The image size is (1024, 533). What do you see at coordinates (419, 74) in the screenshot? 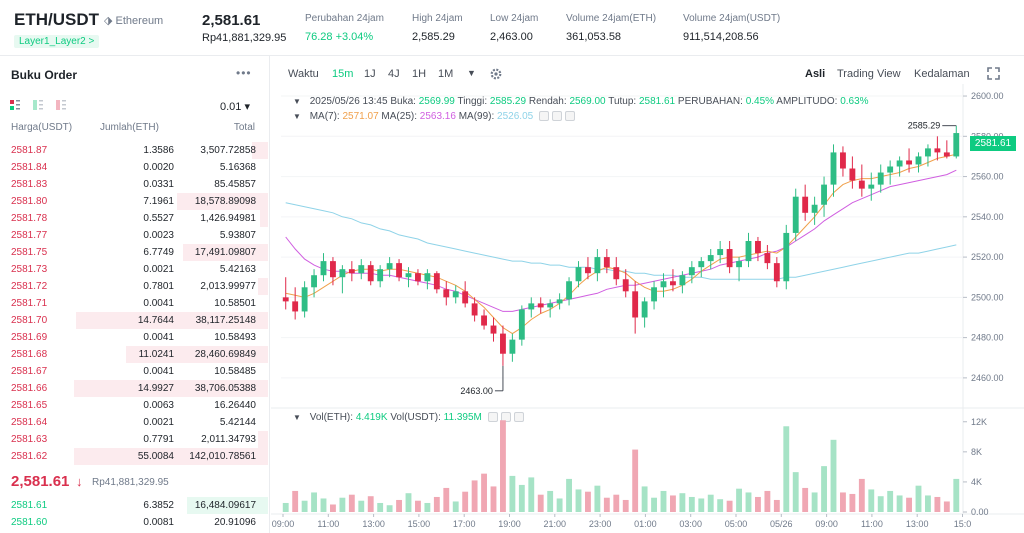
I see `interval-1h: 1H` at bounding box center [419, 74].